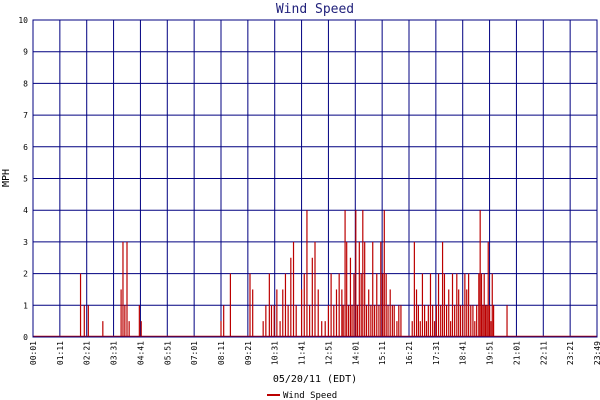  I want to click on y-tick-label: 1, so click(25, 305).